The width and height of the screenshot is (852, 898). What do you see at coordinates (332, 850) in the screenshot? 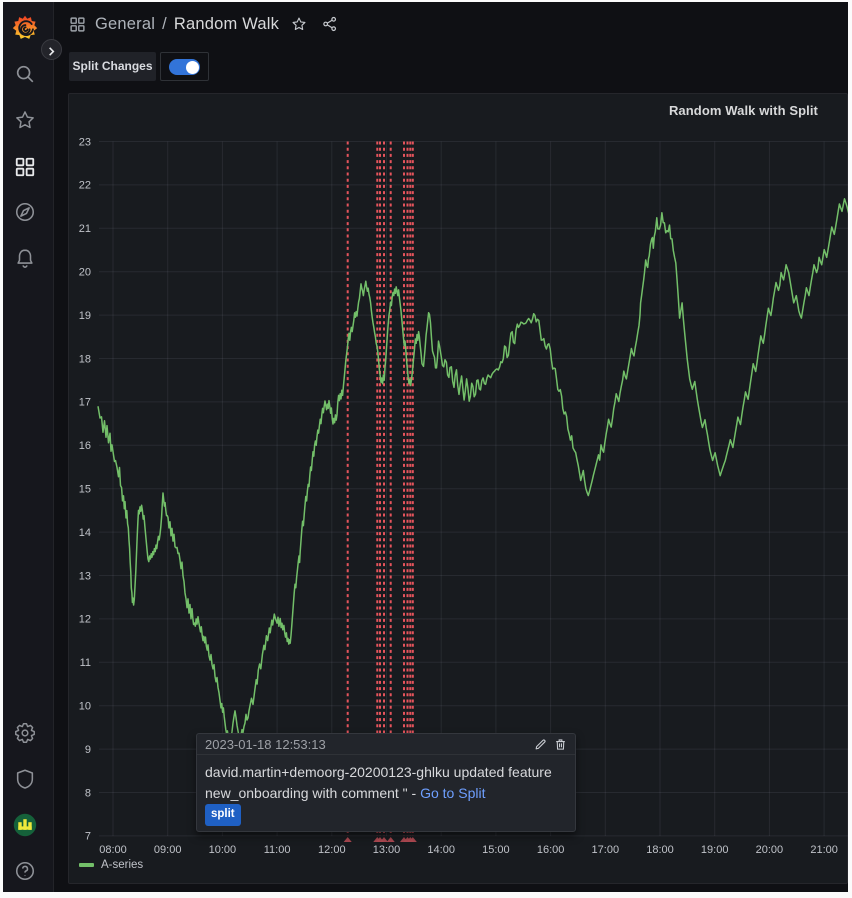
I see `svg-text: 12:00` at bounding box center [332, 850].